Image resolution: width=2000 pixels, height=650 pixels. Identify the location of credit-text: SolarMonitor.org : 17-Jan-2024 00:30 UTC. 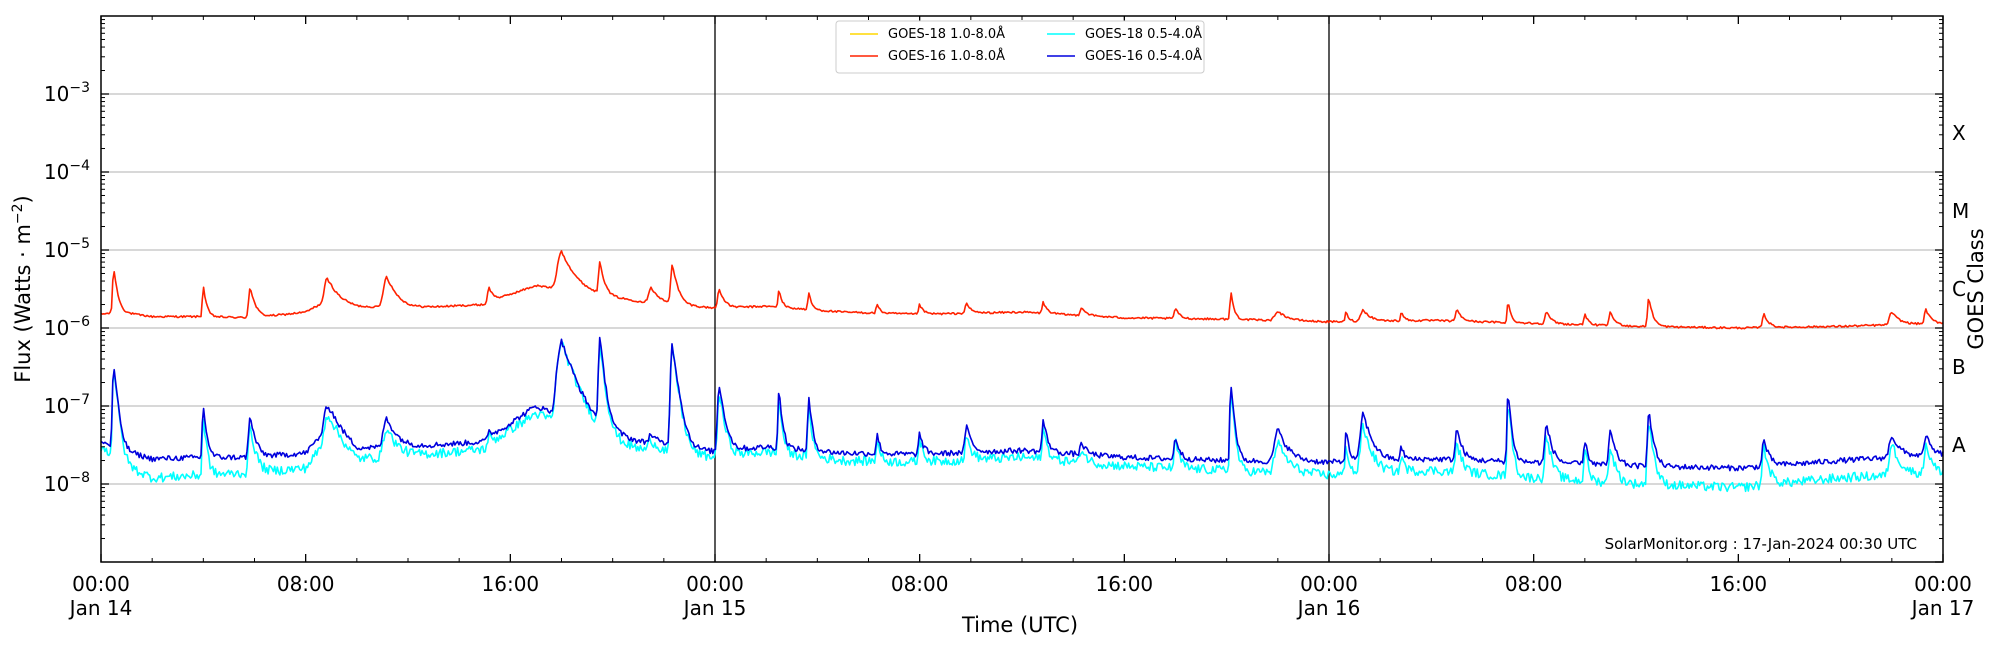
(1761, 544).